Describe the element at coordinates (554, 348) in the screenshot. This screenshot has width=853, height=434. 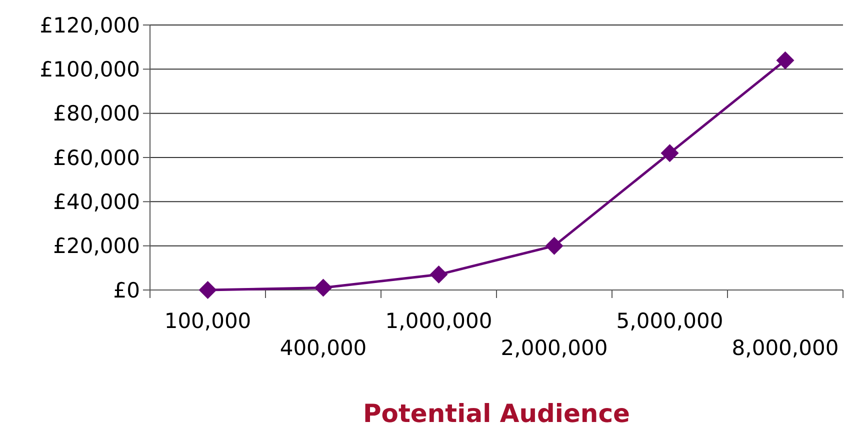
I see `x-tick-label: 2,000,000` at that location.